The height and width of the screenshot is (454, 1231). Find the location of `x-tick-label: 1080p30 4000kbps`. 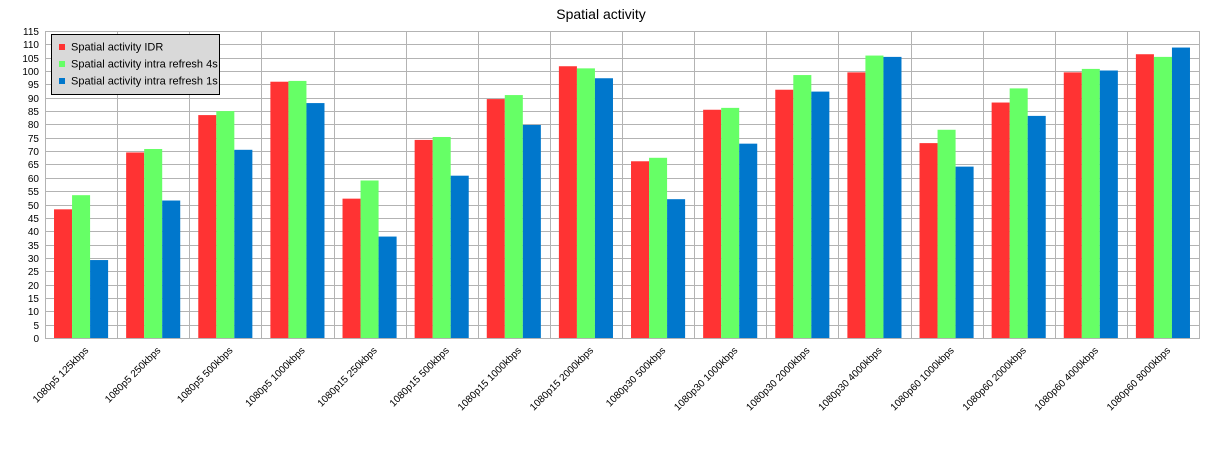

x-tick-label: 1080p30 4000kbps is located at coordinates (851, 379).